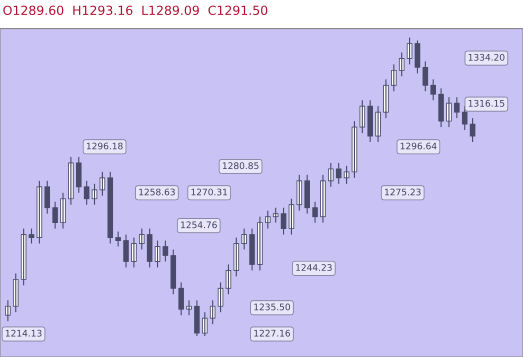 The image size is (523, 357). I want to click on annotation: 1280.85, so click(240, 166).